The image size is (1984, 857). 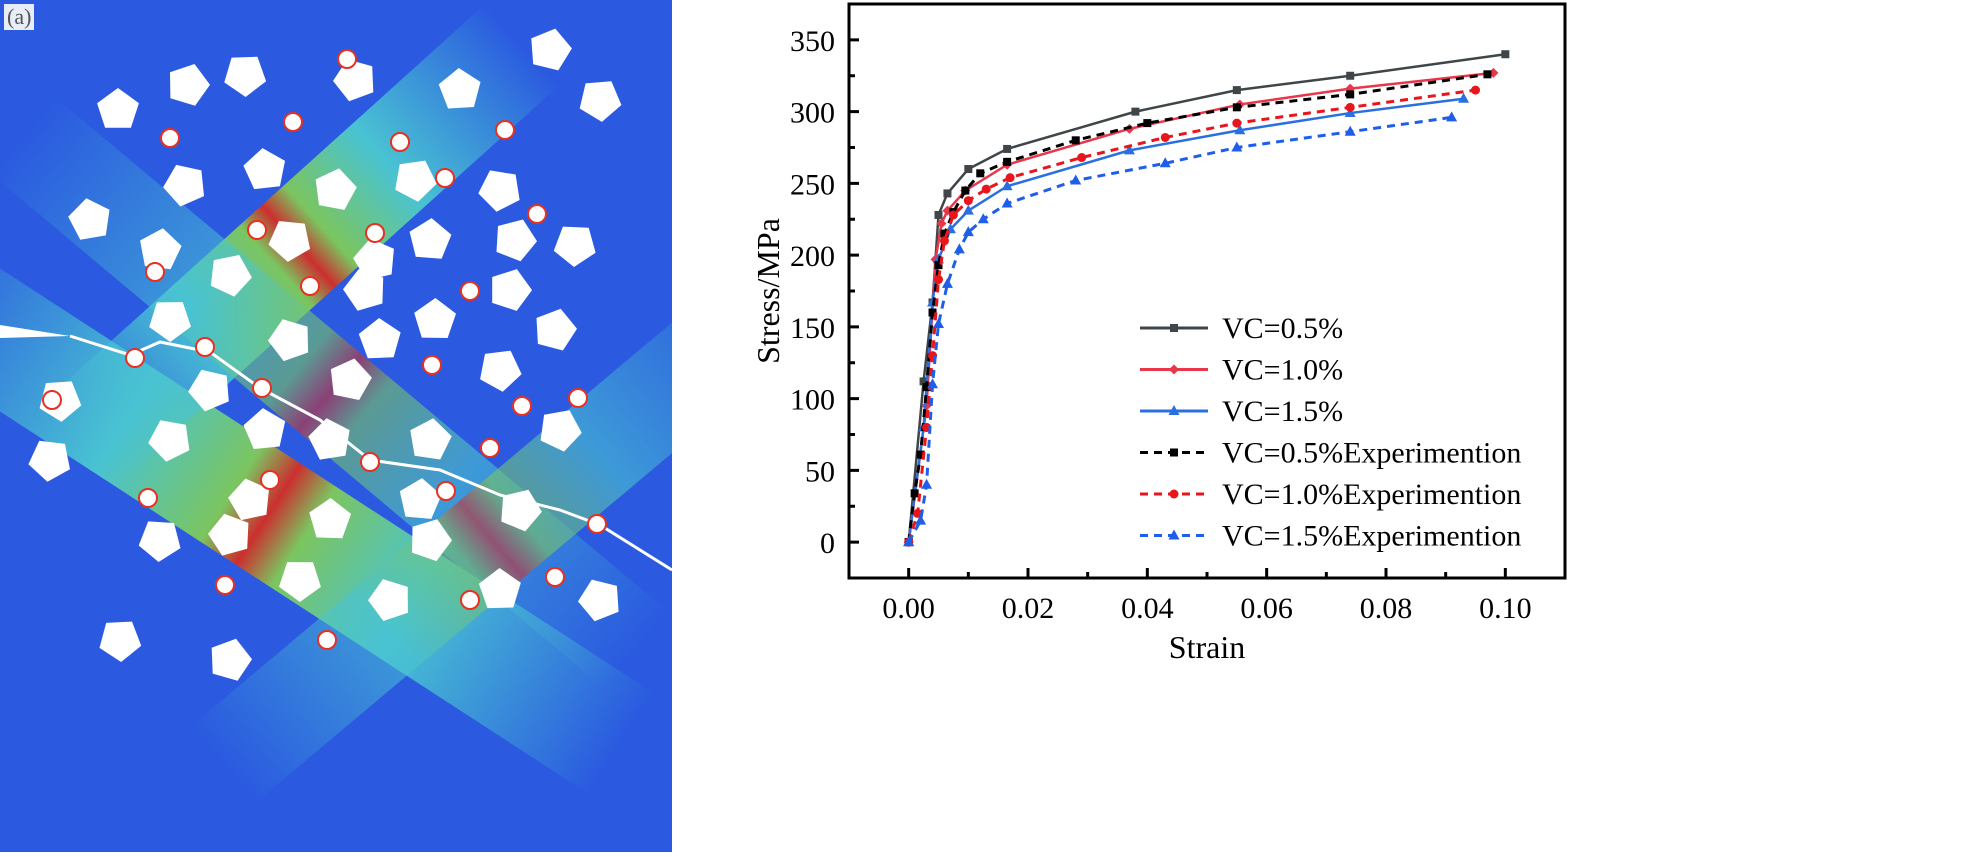 I want to click on legend-label: VC=1.0%, so click(x=1282, y=370).